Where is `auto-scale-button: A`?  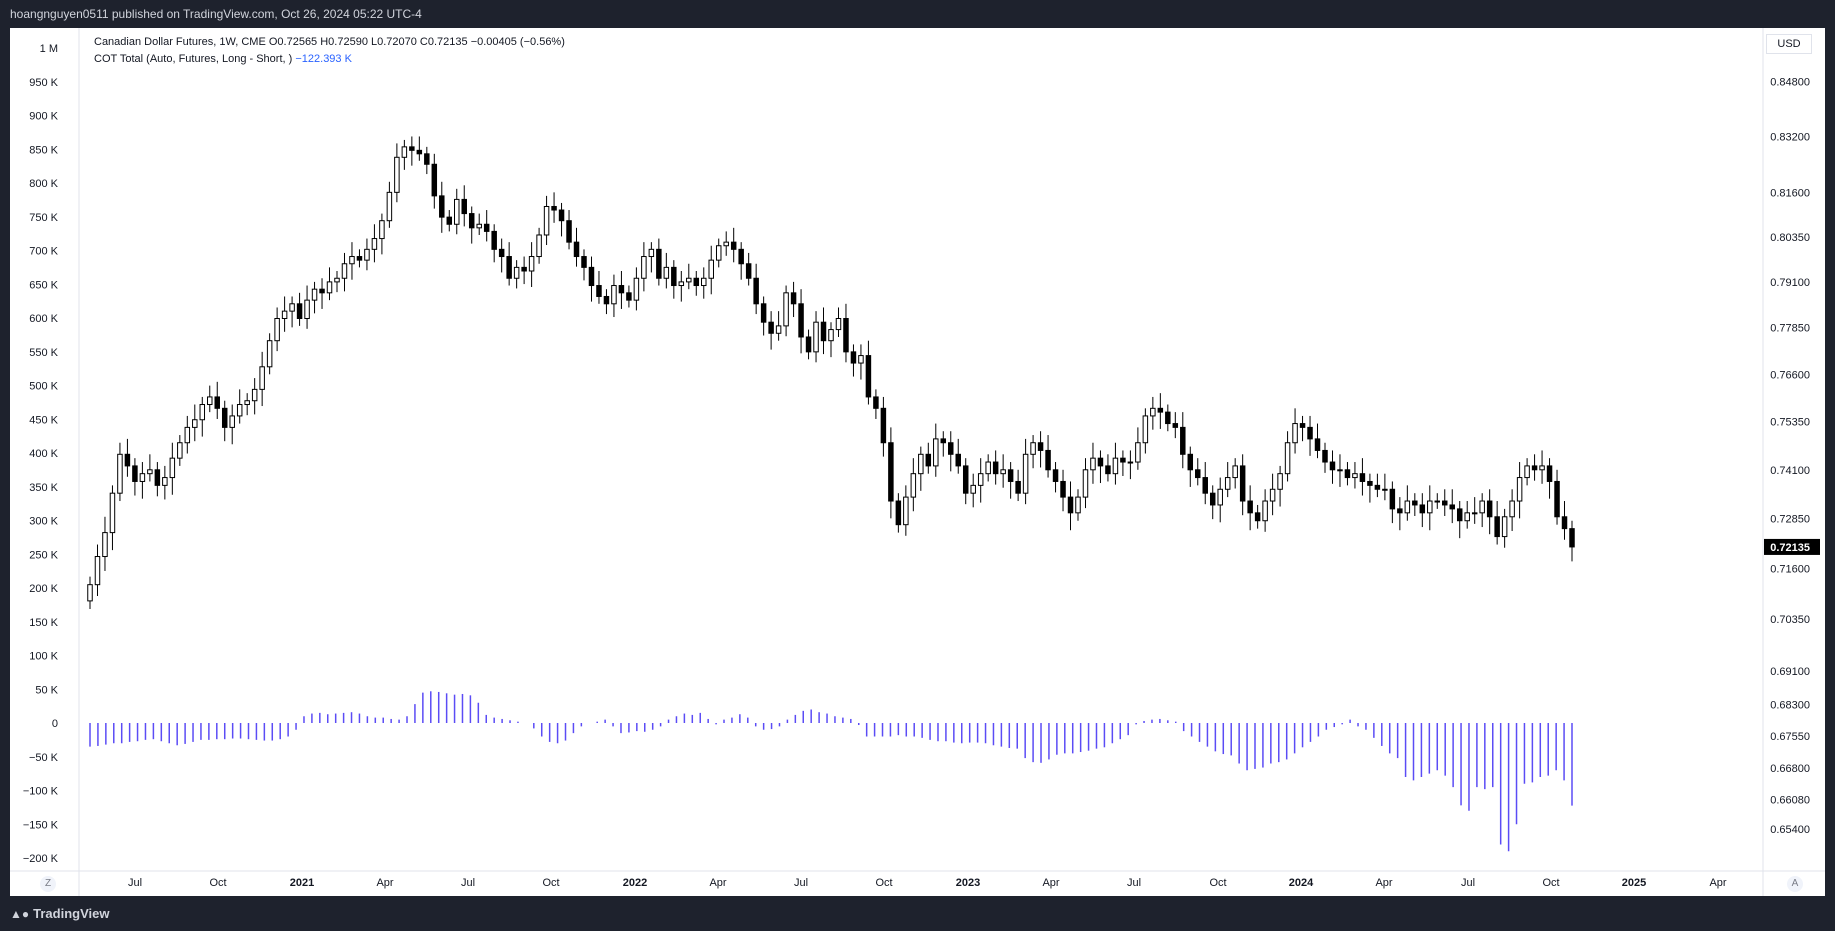
auto-scale-button: A is located at coordinates (1795, 884).